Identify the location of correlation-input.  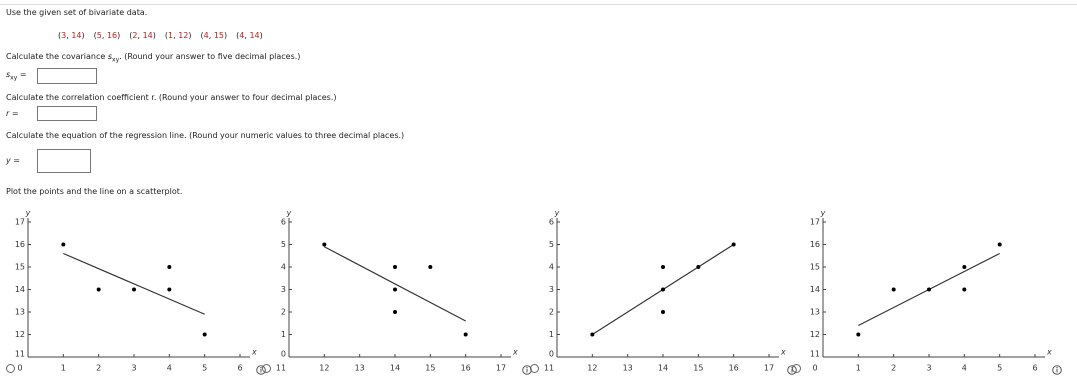
(67, 113).